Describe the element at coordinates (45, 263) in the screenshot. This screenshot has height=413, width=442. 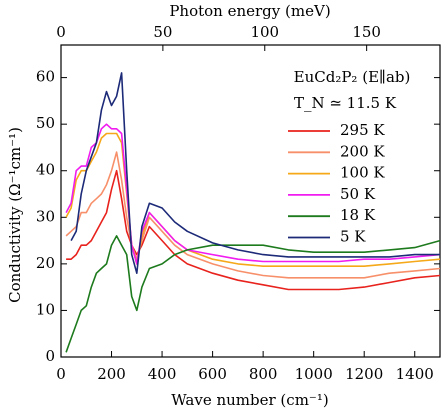
I see `y-tick-label: 20` at that location.